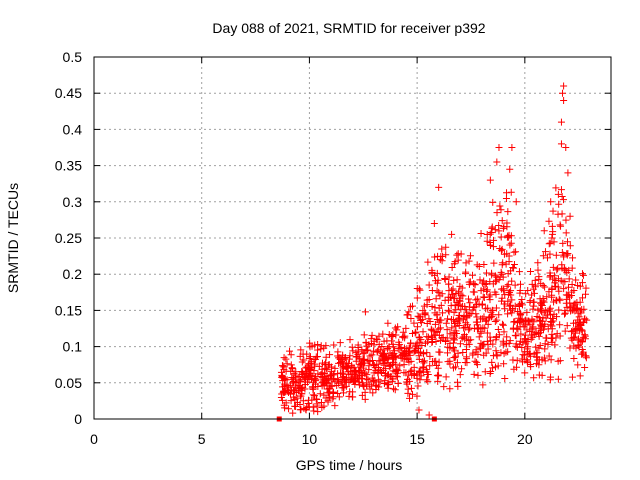  I want to click on y-tick-label: 0.4, so click(73, 129).